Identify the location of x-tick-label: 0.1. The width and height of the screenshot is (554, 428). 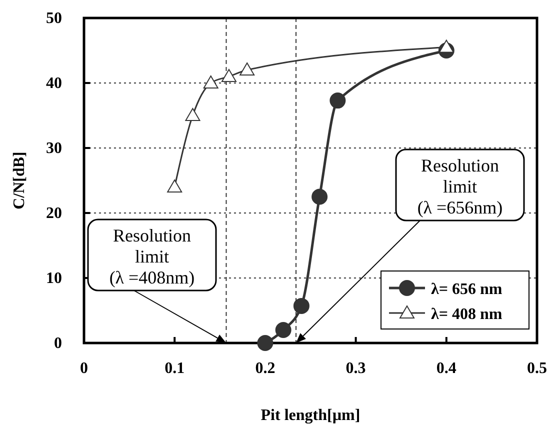
(174, 368).